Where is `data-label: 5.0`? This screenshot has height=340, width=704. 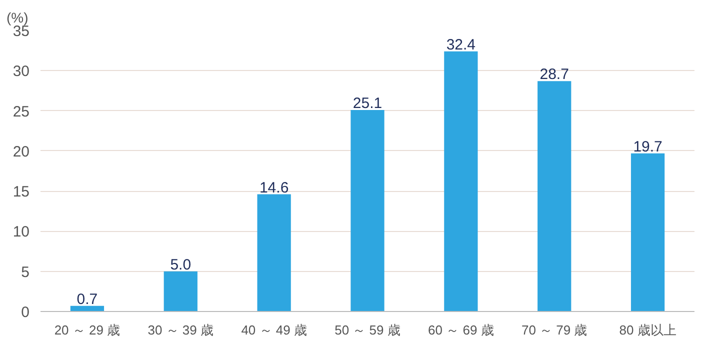 data-label: 5.0 is located at coordinates (181, 265).